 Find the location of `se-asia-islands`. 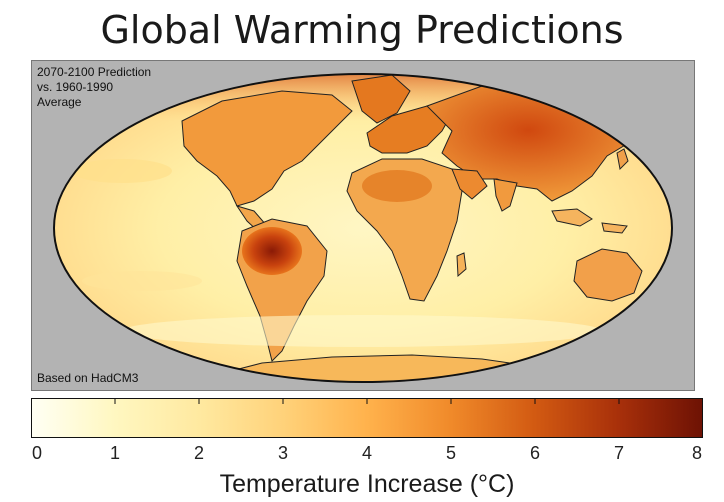

se-asia-islands is located at coordinates (572, 217).